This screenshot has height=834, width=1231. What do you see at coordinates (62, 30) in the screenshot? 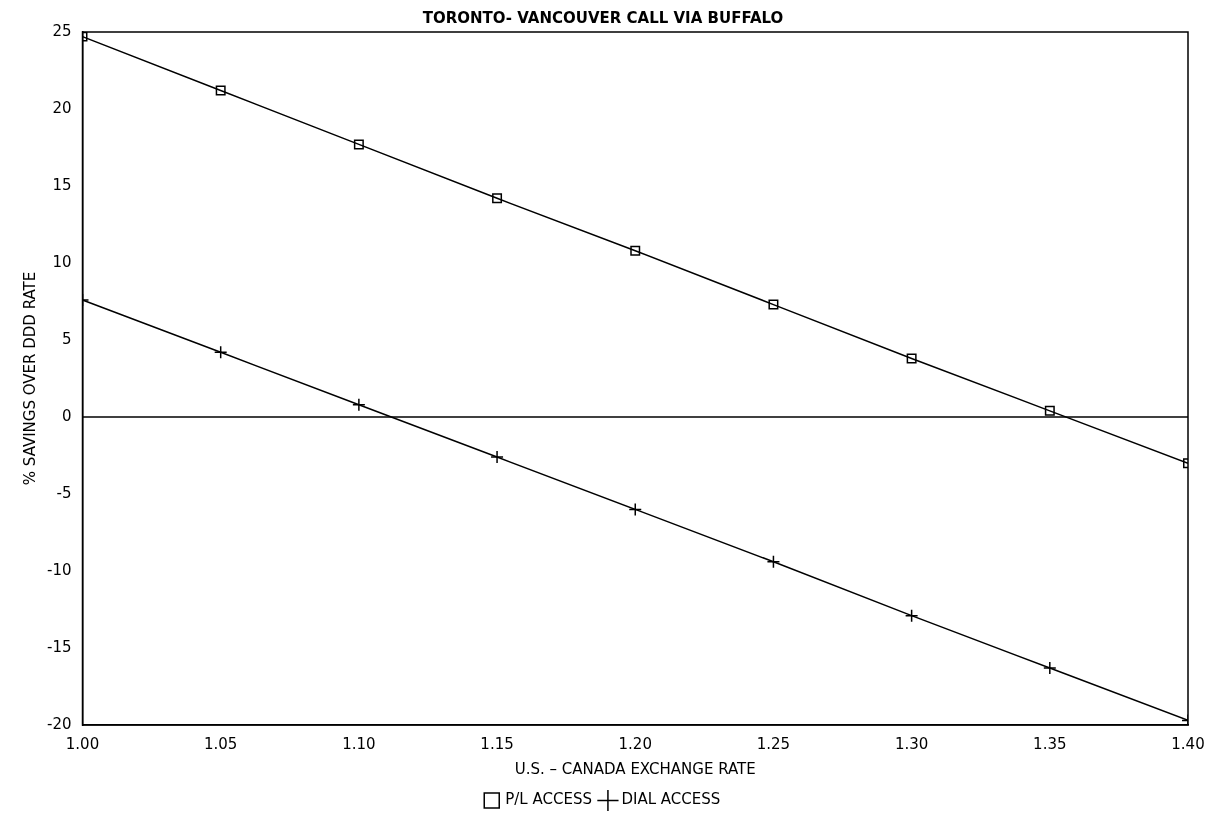
I see `y-tick-label: 25` at bounding box center [62, 30].